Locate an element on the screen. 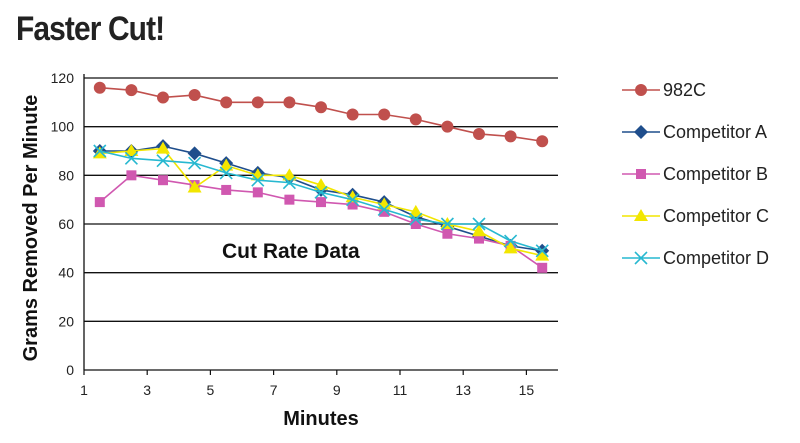  legend-label: Competitor A is located at coordinates (715, 132).